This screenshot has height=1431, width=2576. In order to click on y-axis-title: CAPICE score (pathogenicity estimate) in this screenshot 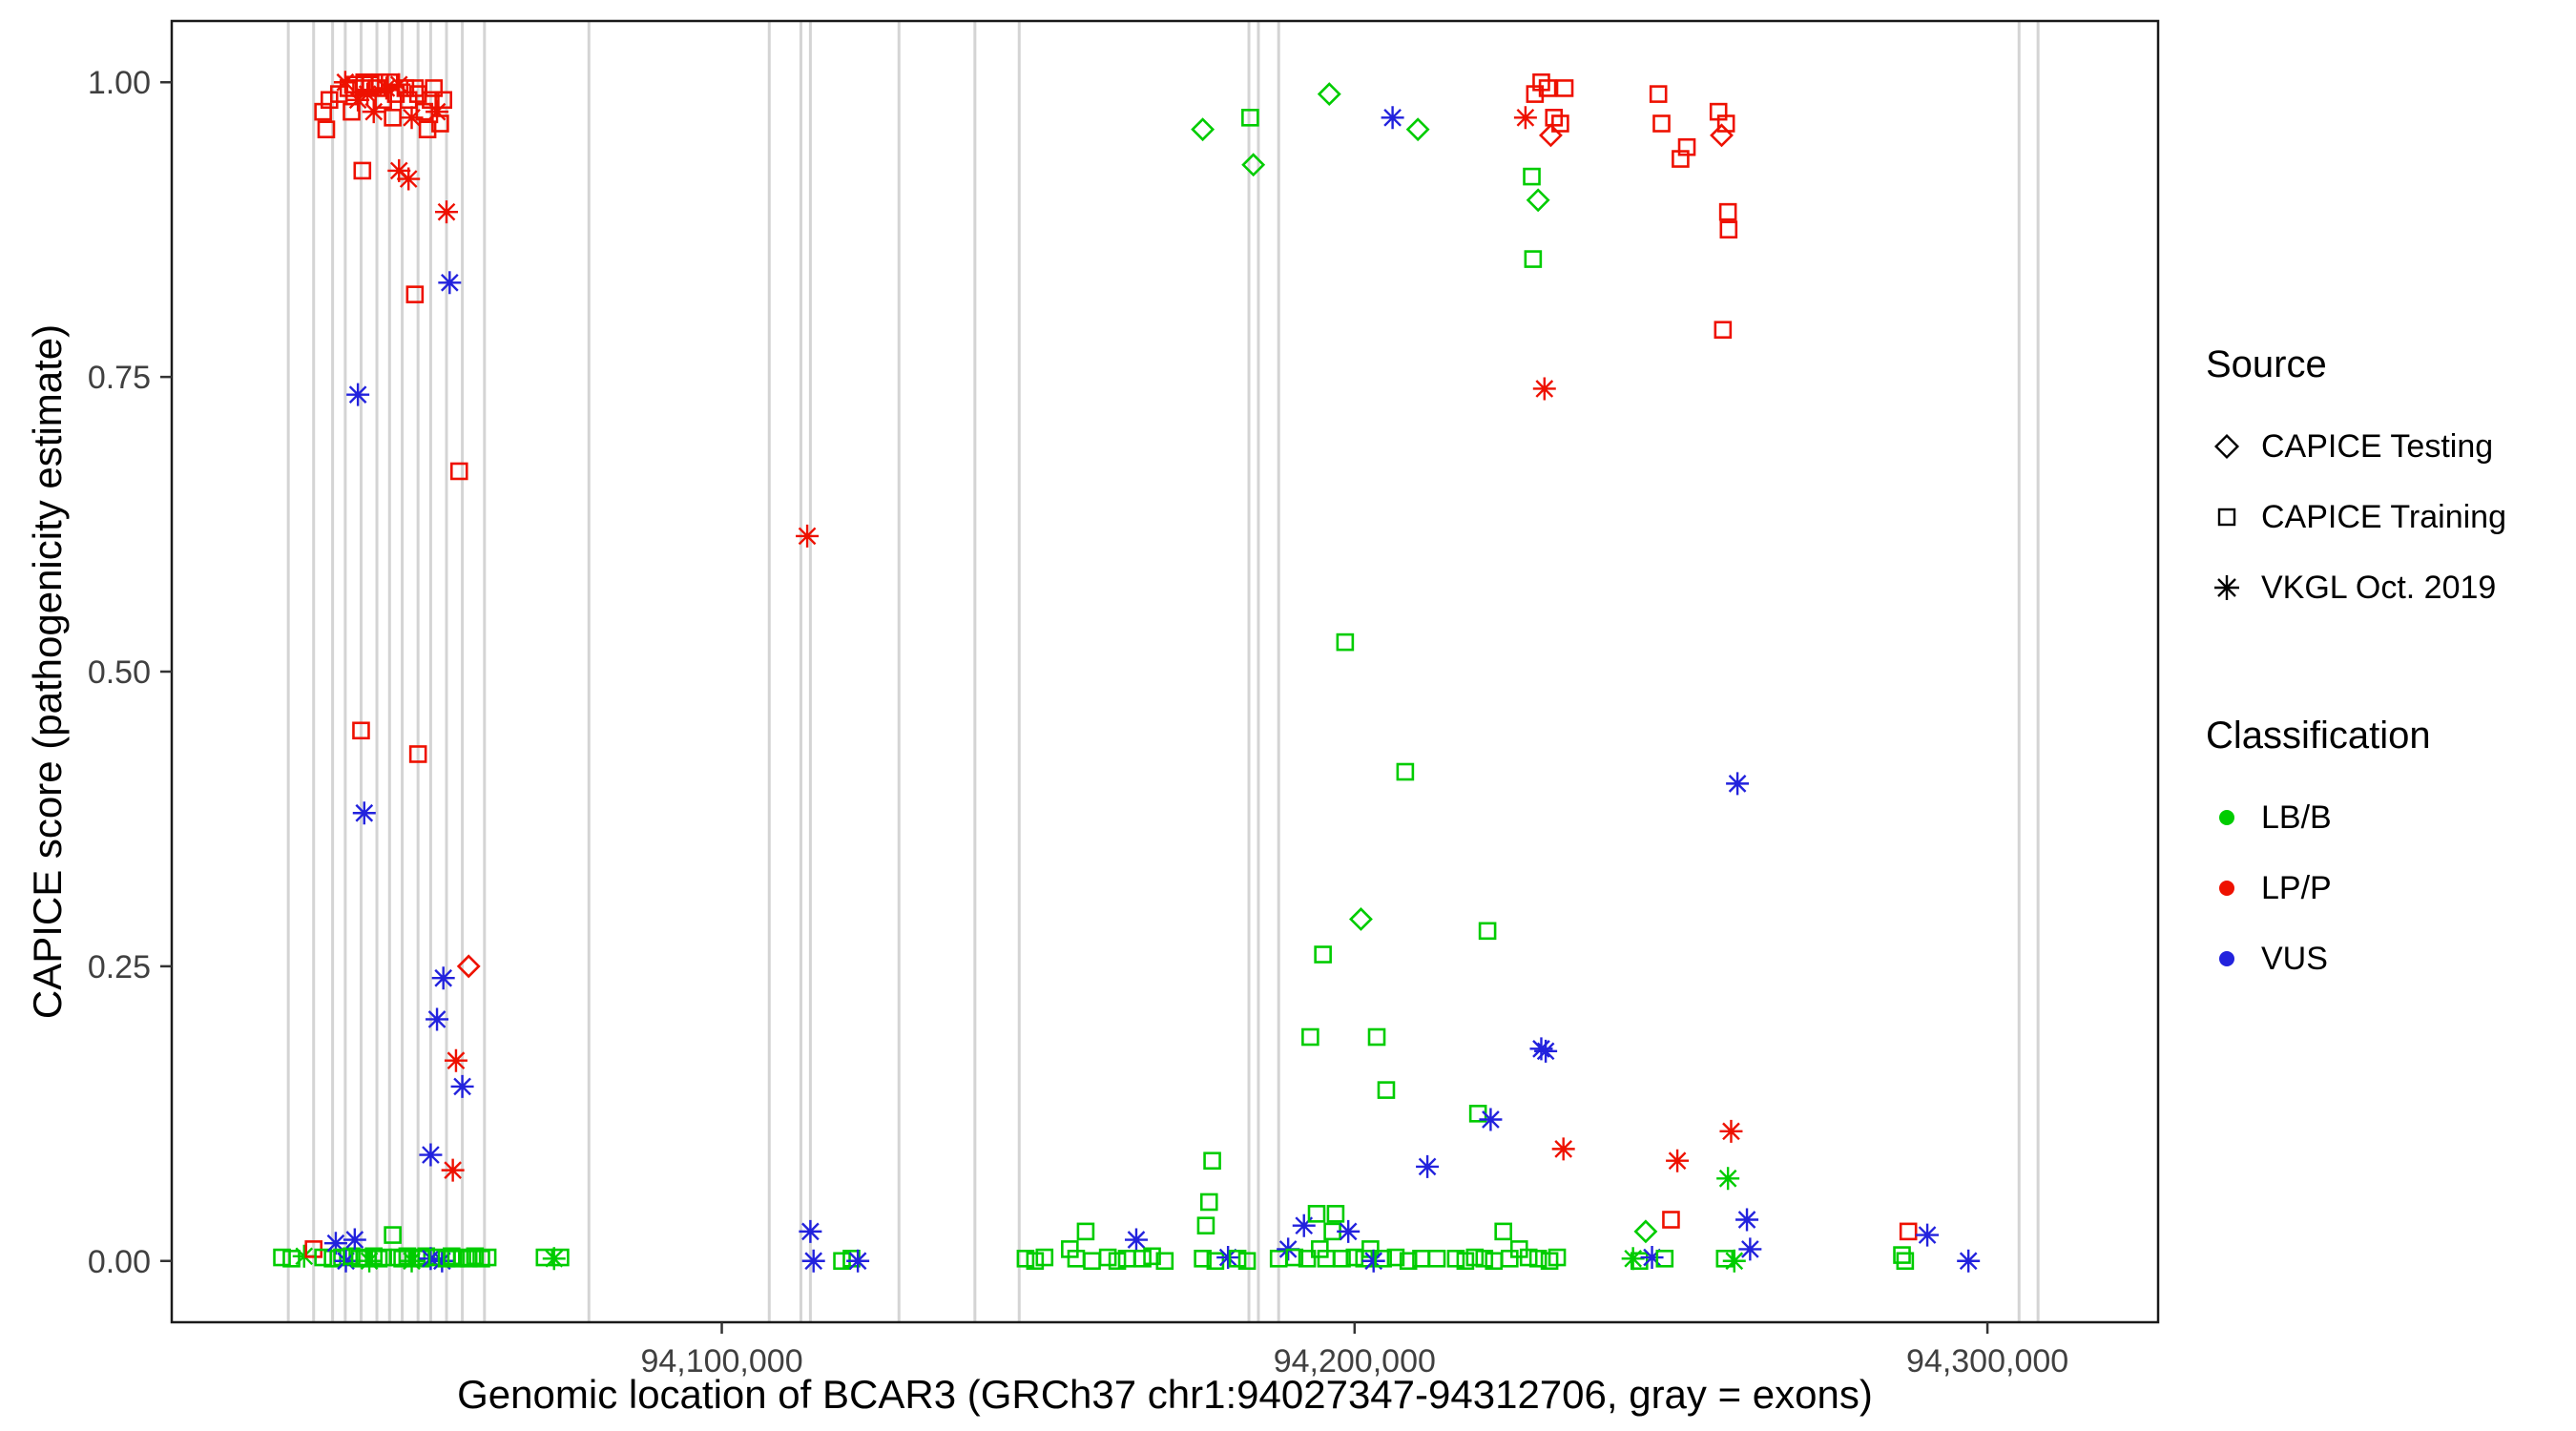, I will do `click(47, 671)`.